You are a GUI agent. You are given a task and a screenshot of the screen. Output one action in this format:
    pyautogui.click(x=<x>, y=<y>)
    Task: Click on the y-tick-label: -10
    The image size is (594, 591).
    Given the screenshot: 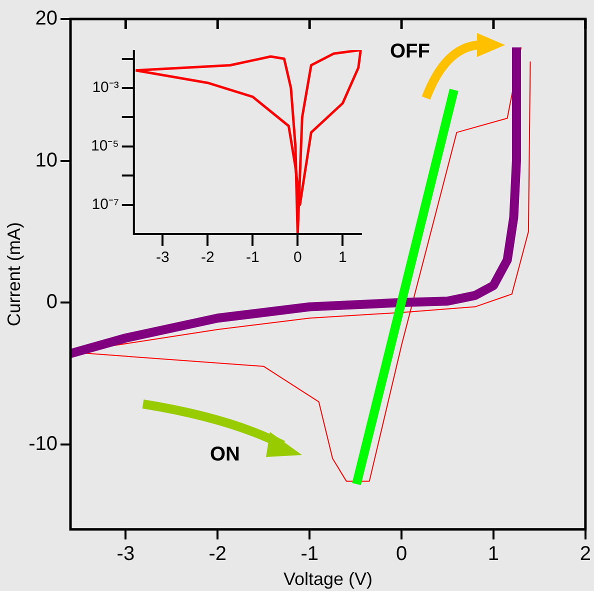 What is the action you would take?
    pyautogui.click(x=43, y=443)
    